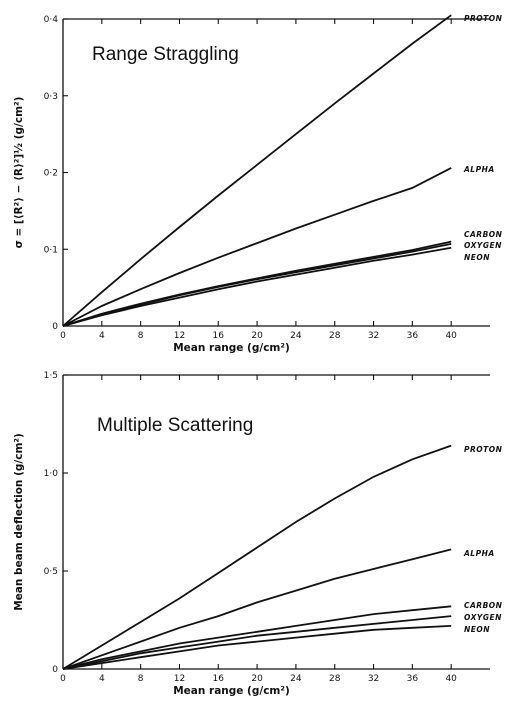 The image size is (510, 703). I want to click on y-tick-label: 1·0, so click(51, 474).